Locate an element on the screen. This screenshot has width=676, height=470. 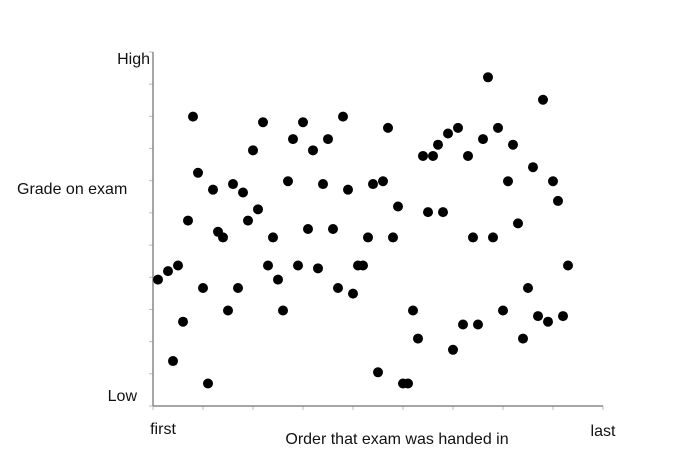
y-tick-label-high: High is located at coordinates (133, 59).